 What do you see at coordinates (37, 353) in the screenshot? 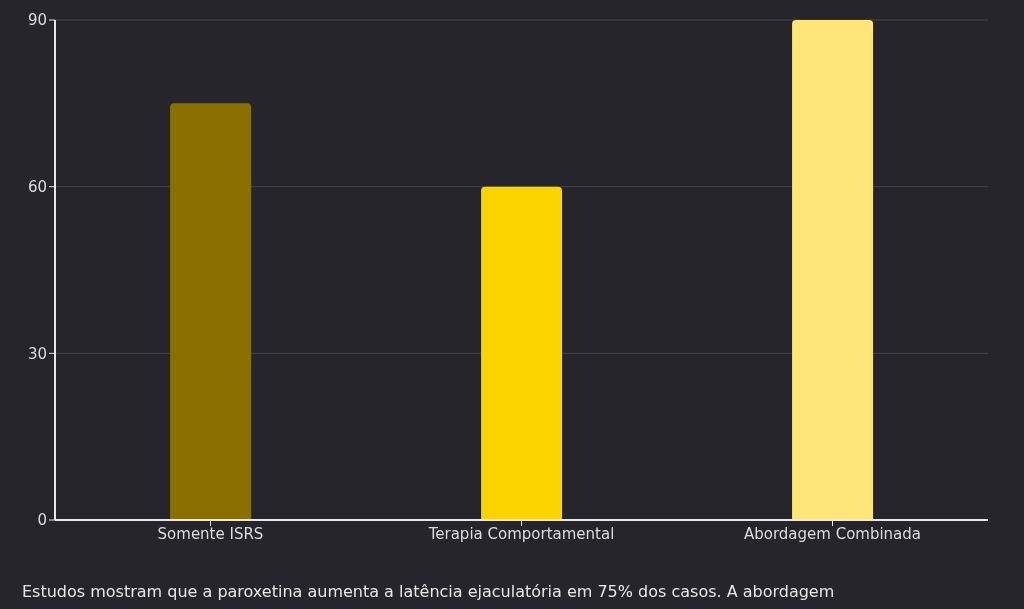
I see `y-tick-label: 30` at bounding box center [37, 353].